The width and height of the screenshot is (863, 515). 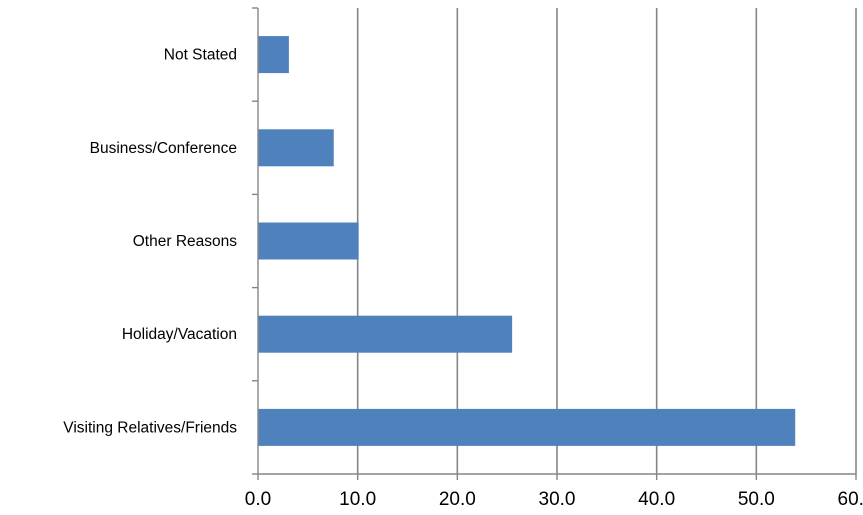 I want to click on x-tick-label: 50.0, so click(x=756, y=499).